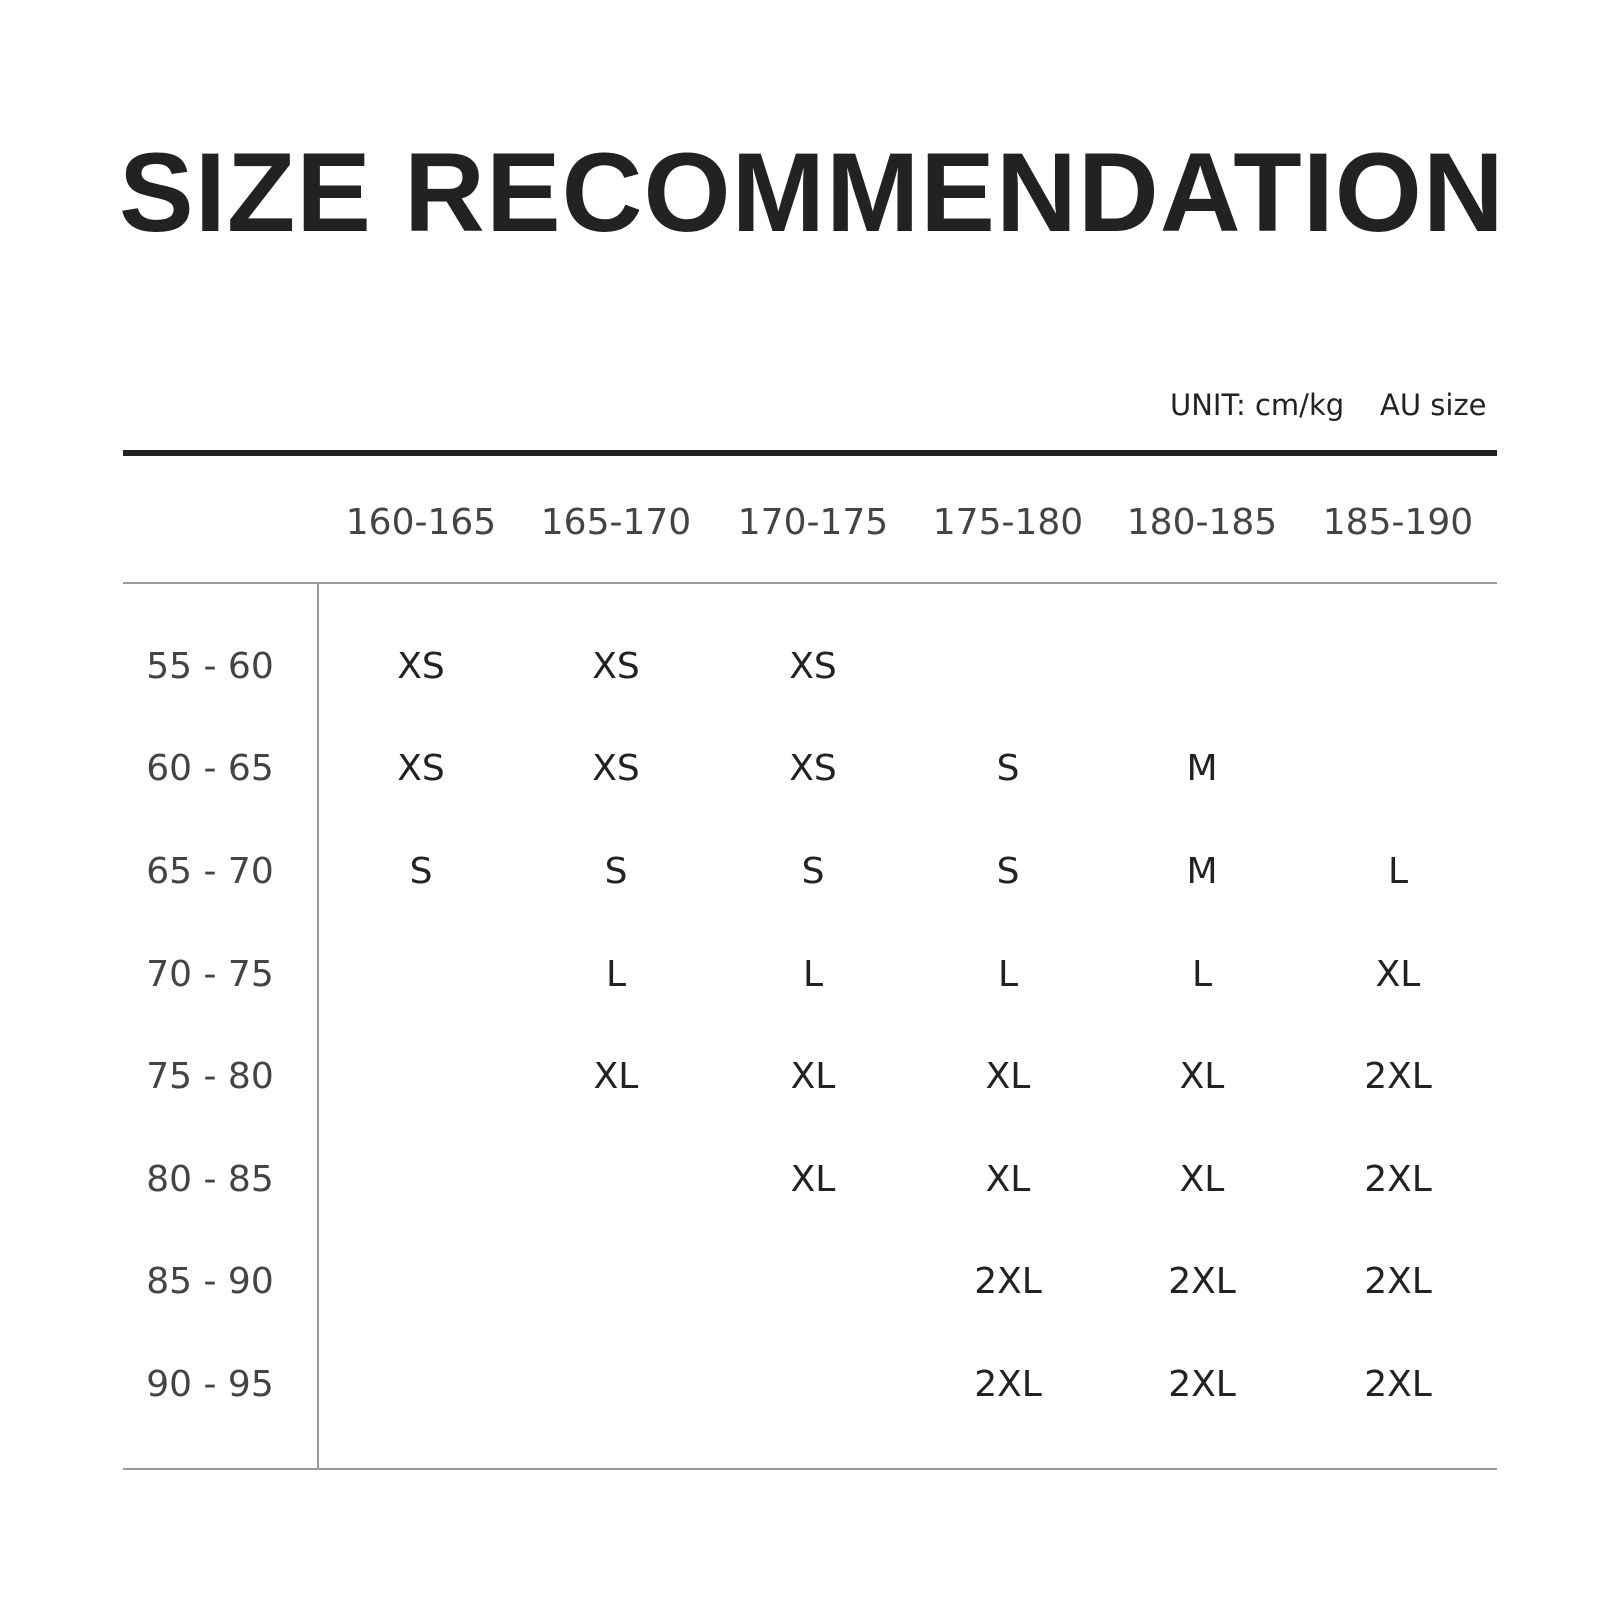  I want to click on size-system-label: AU size, so click(1433, 405).